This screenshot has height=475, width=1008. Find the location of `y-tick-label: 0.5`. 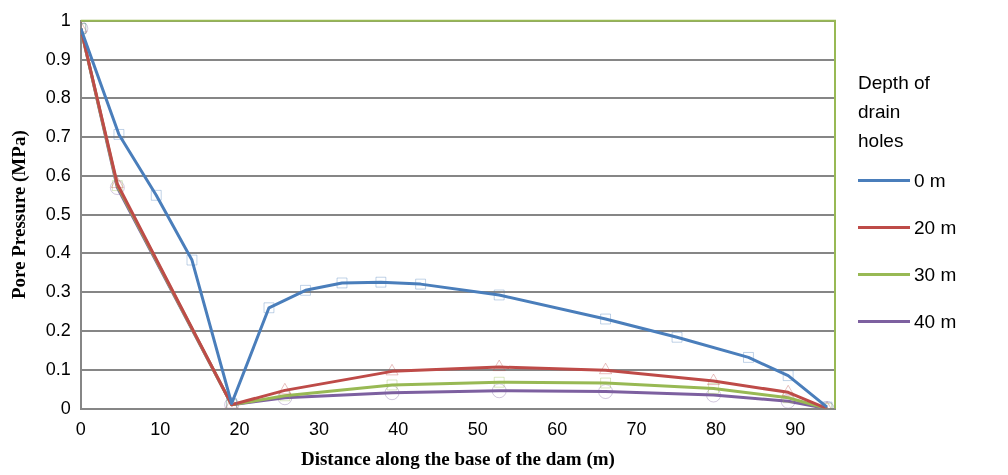

y-tick-label: 0.5 is located at coordinates (58, 213).